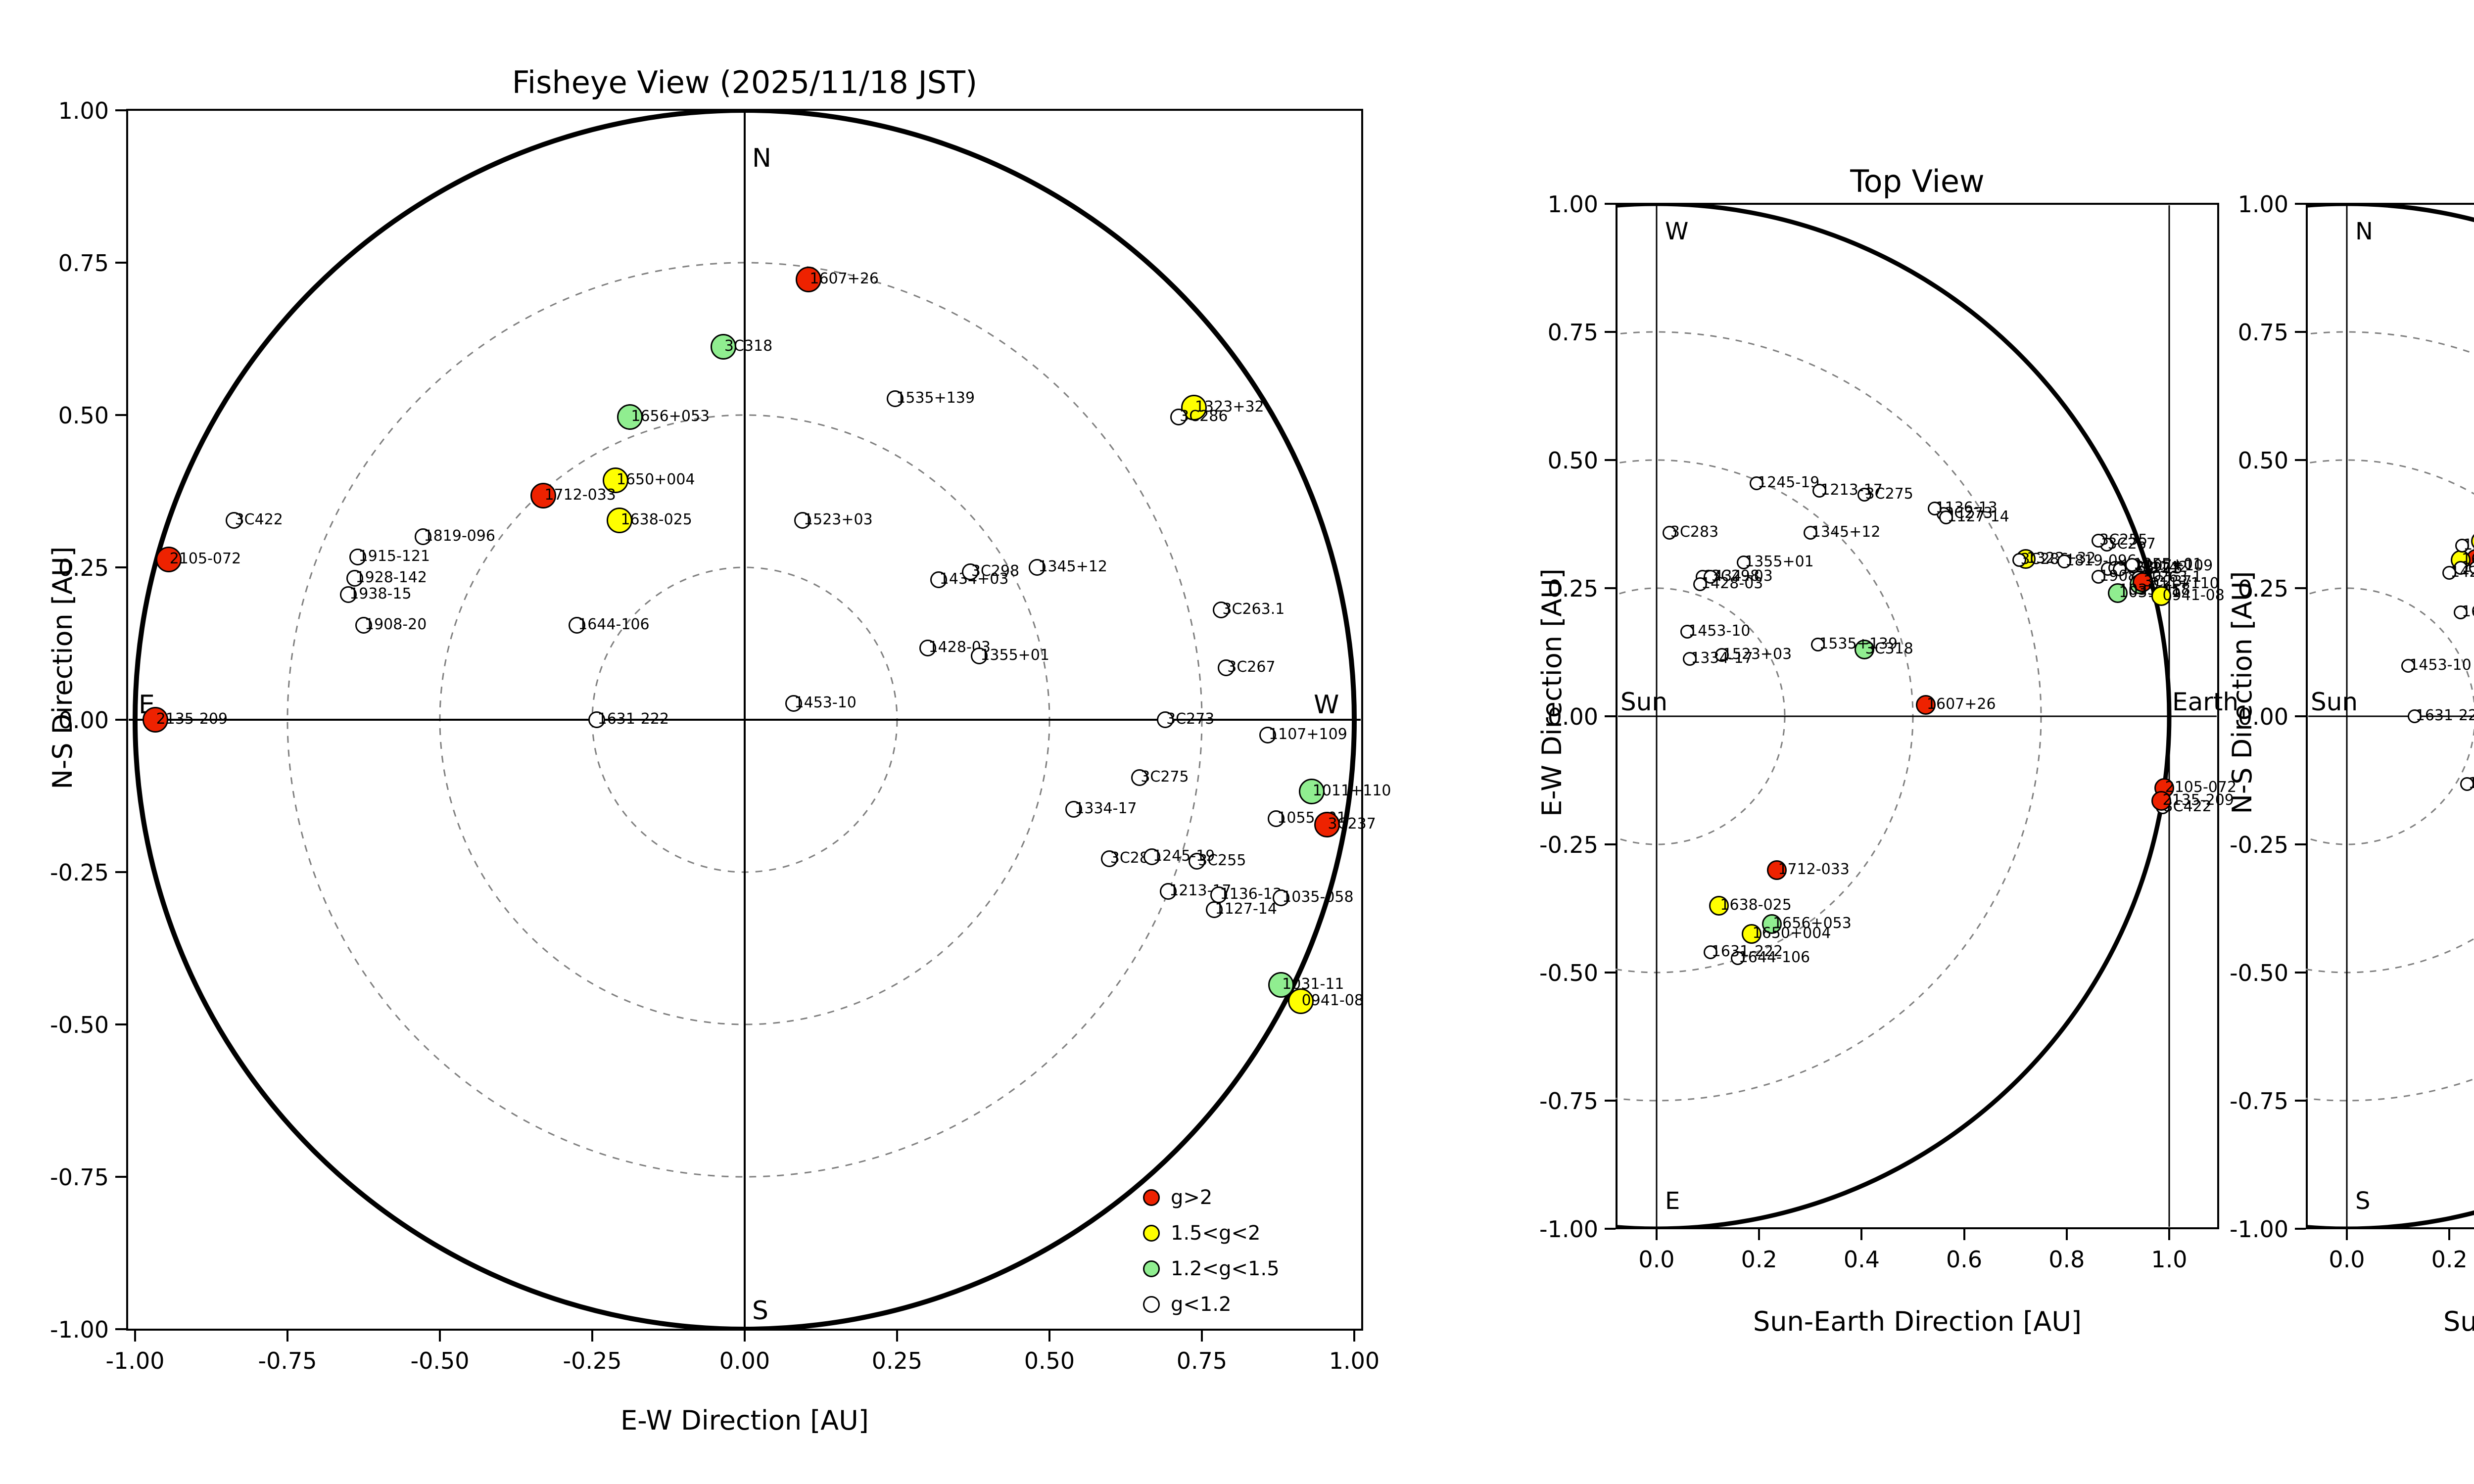  What do you see at coordinates (2262, 460) in the screenshot?
I see `sideview-y-tick-label: 0.50` at bounding box center [2262, 460].